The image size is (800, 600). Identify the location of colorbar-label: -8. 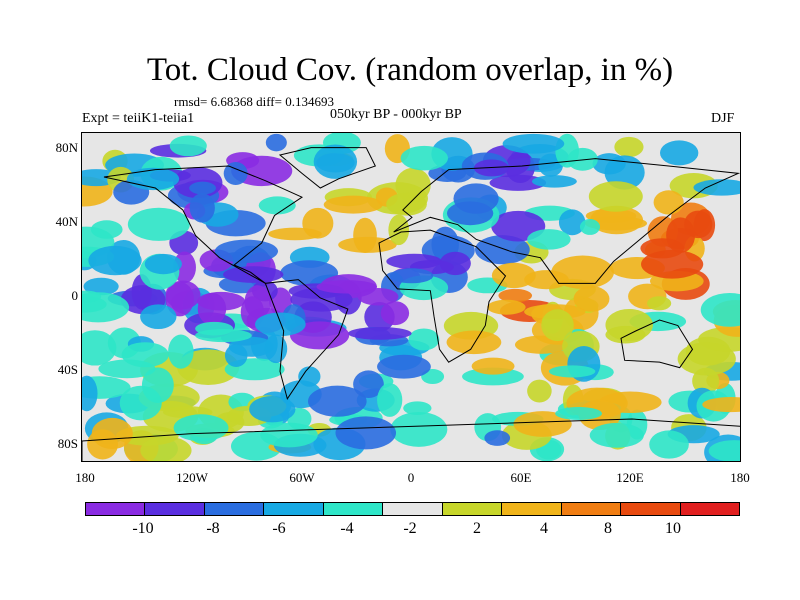
(213, 528).